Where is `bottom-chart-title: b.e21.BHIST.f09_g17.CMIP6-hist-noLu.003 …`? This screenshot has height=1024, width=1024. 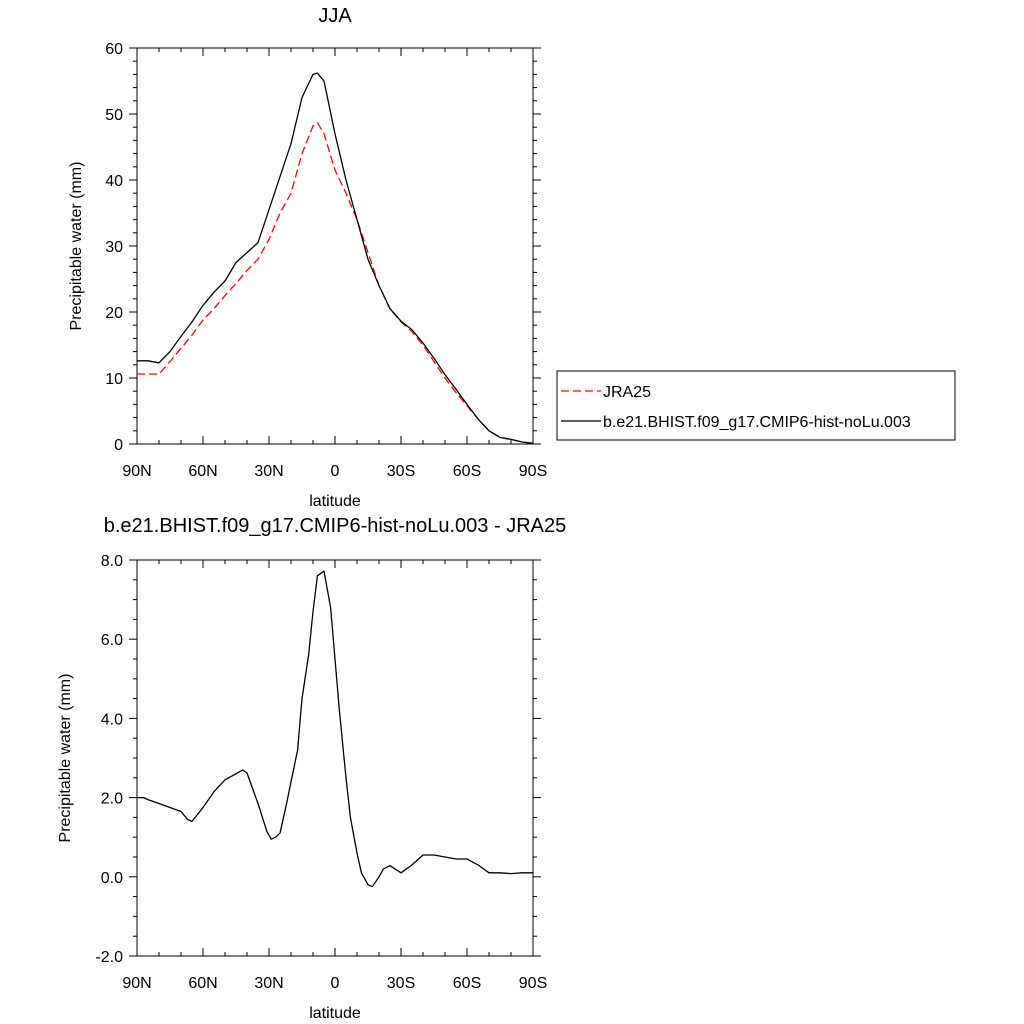
bottom-chart-title: b.e21.BHIST.f09_g17.CMIP6-hist-noLu.003 … is located at coordinates (335, 526).